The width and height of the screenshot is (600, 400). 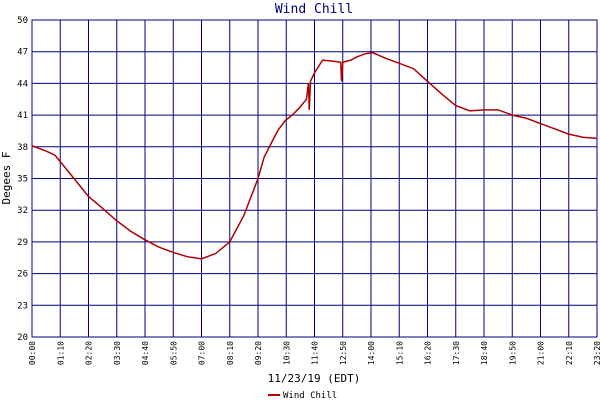 I want to click on x-tick-label: 08:10, so click(x=230, y=353).